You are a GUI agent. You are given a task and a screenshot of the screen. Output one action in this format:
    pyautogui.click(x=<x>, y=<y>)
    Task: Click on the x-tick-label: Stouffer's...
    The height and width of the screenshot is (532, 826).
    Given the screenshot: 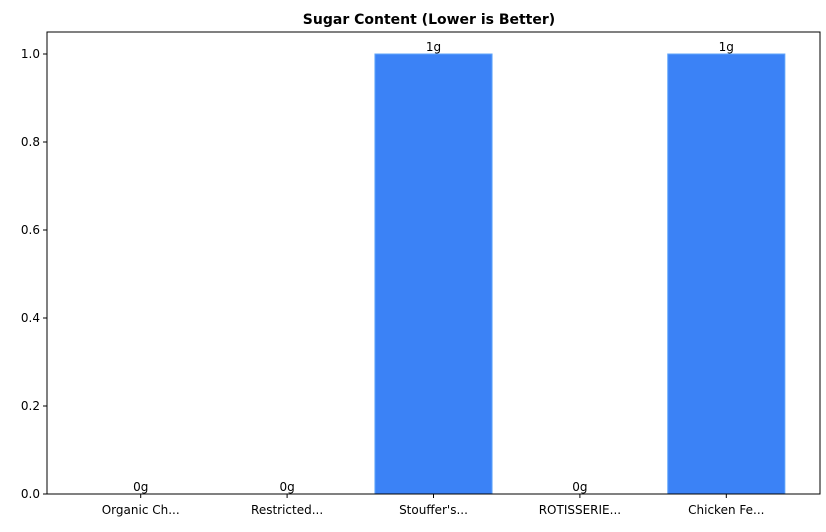 What is the action you would take?
    pyautogui.click(x=433, y=510)
    